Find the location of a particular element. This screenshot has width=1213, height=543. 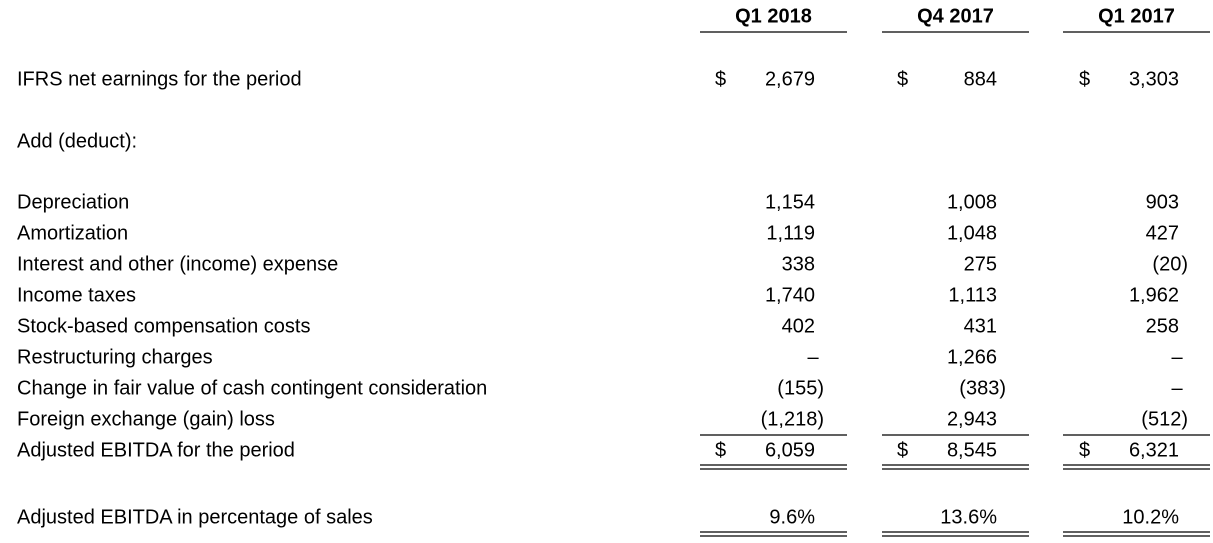

row-label: Restructuring charges is located at coordinates (115, 357).